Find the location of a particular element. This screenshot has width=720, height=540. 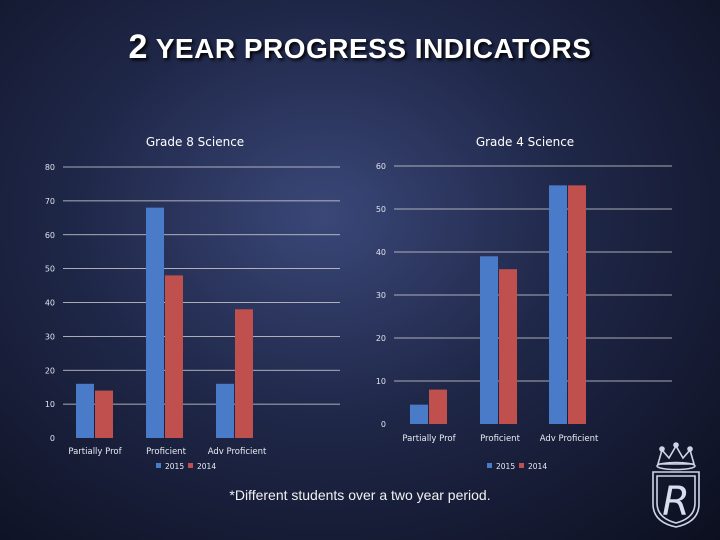

slide-title: 2 YEAR PROGRESS INDICATORS is located at coordinates (360, 47).